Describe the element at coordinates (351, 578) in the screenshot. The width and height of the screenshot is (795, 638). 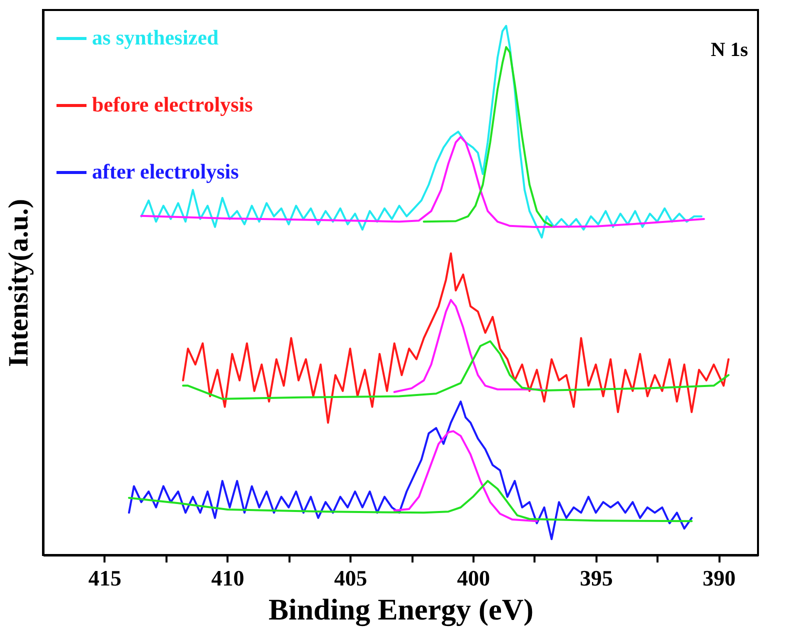
I see `x-tick-label: 405` at that location.